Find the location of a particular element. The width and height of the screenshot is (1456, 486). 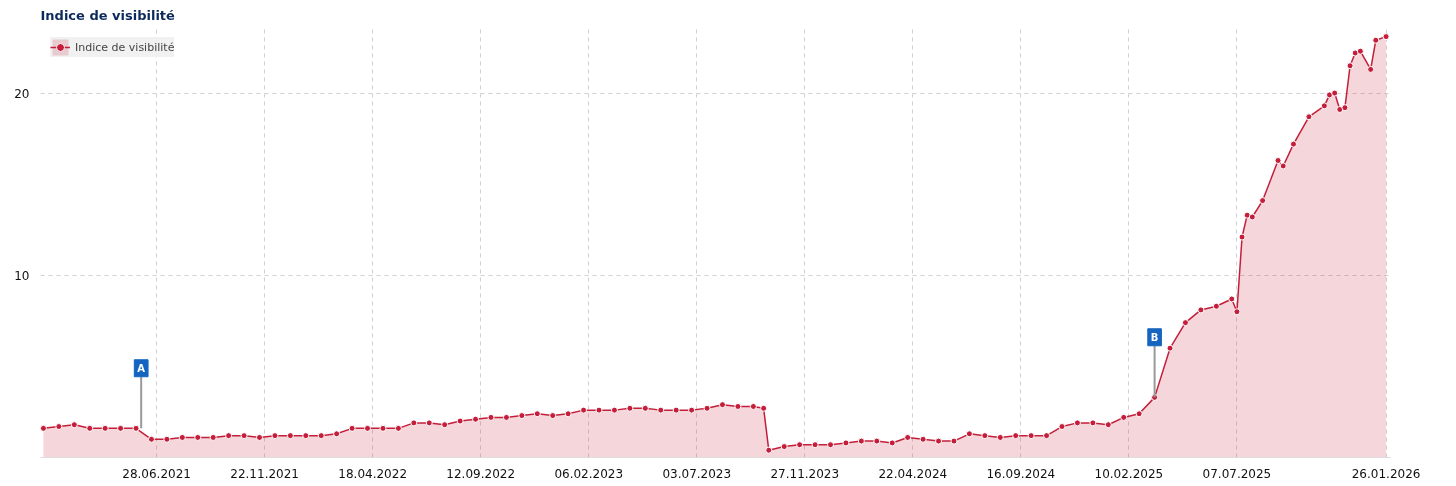

x-tick-label: 18.04.2022 is located at coordinates (373, 473).